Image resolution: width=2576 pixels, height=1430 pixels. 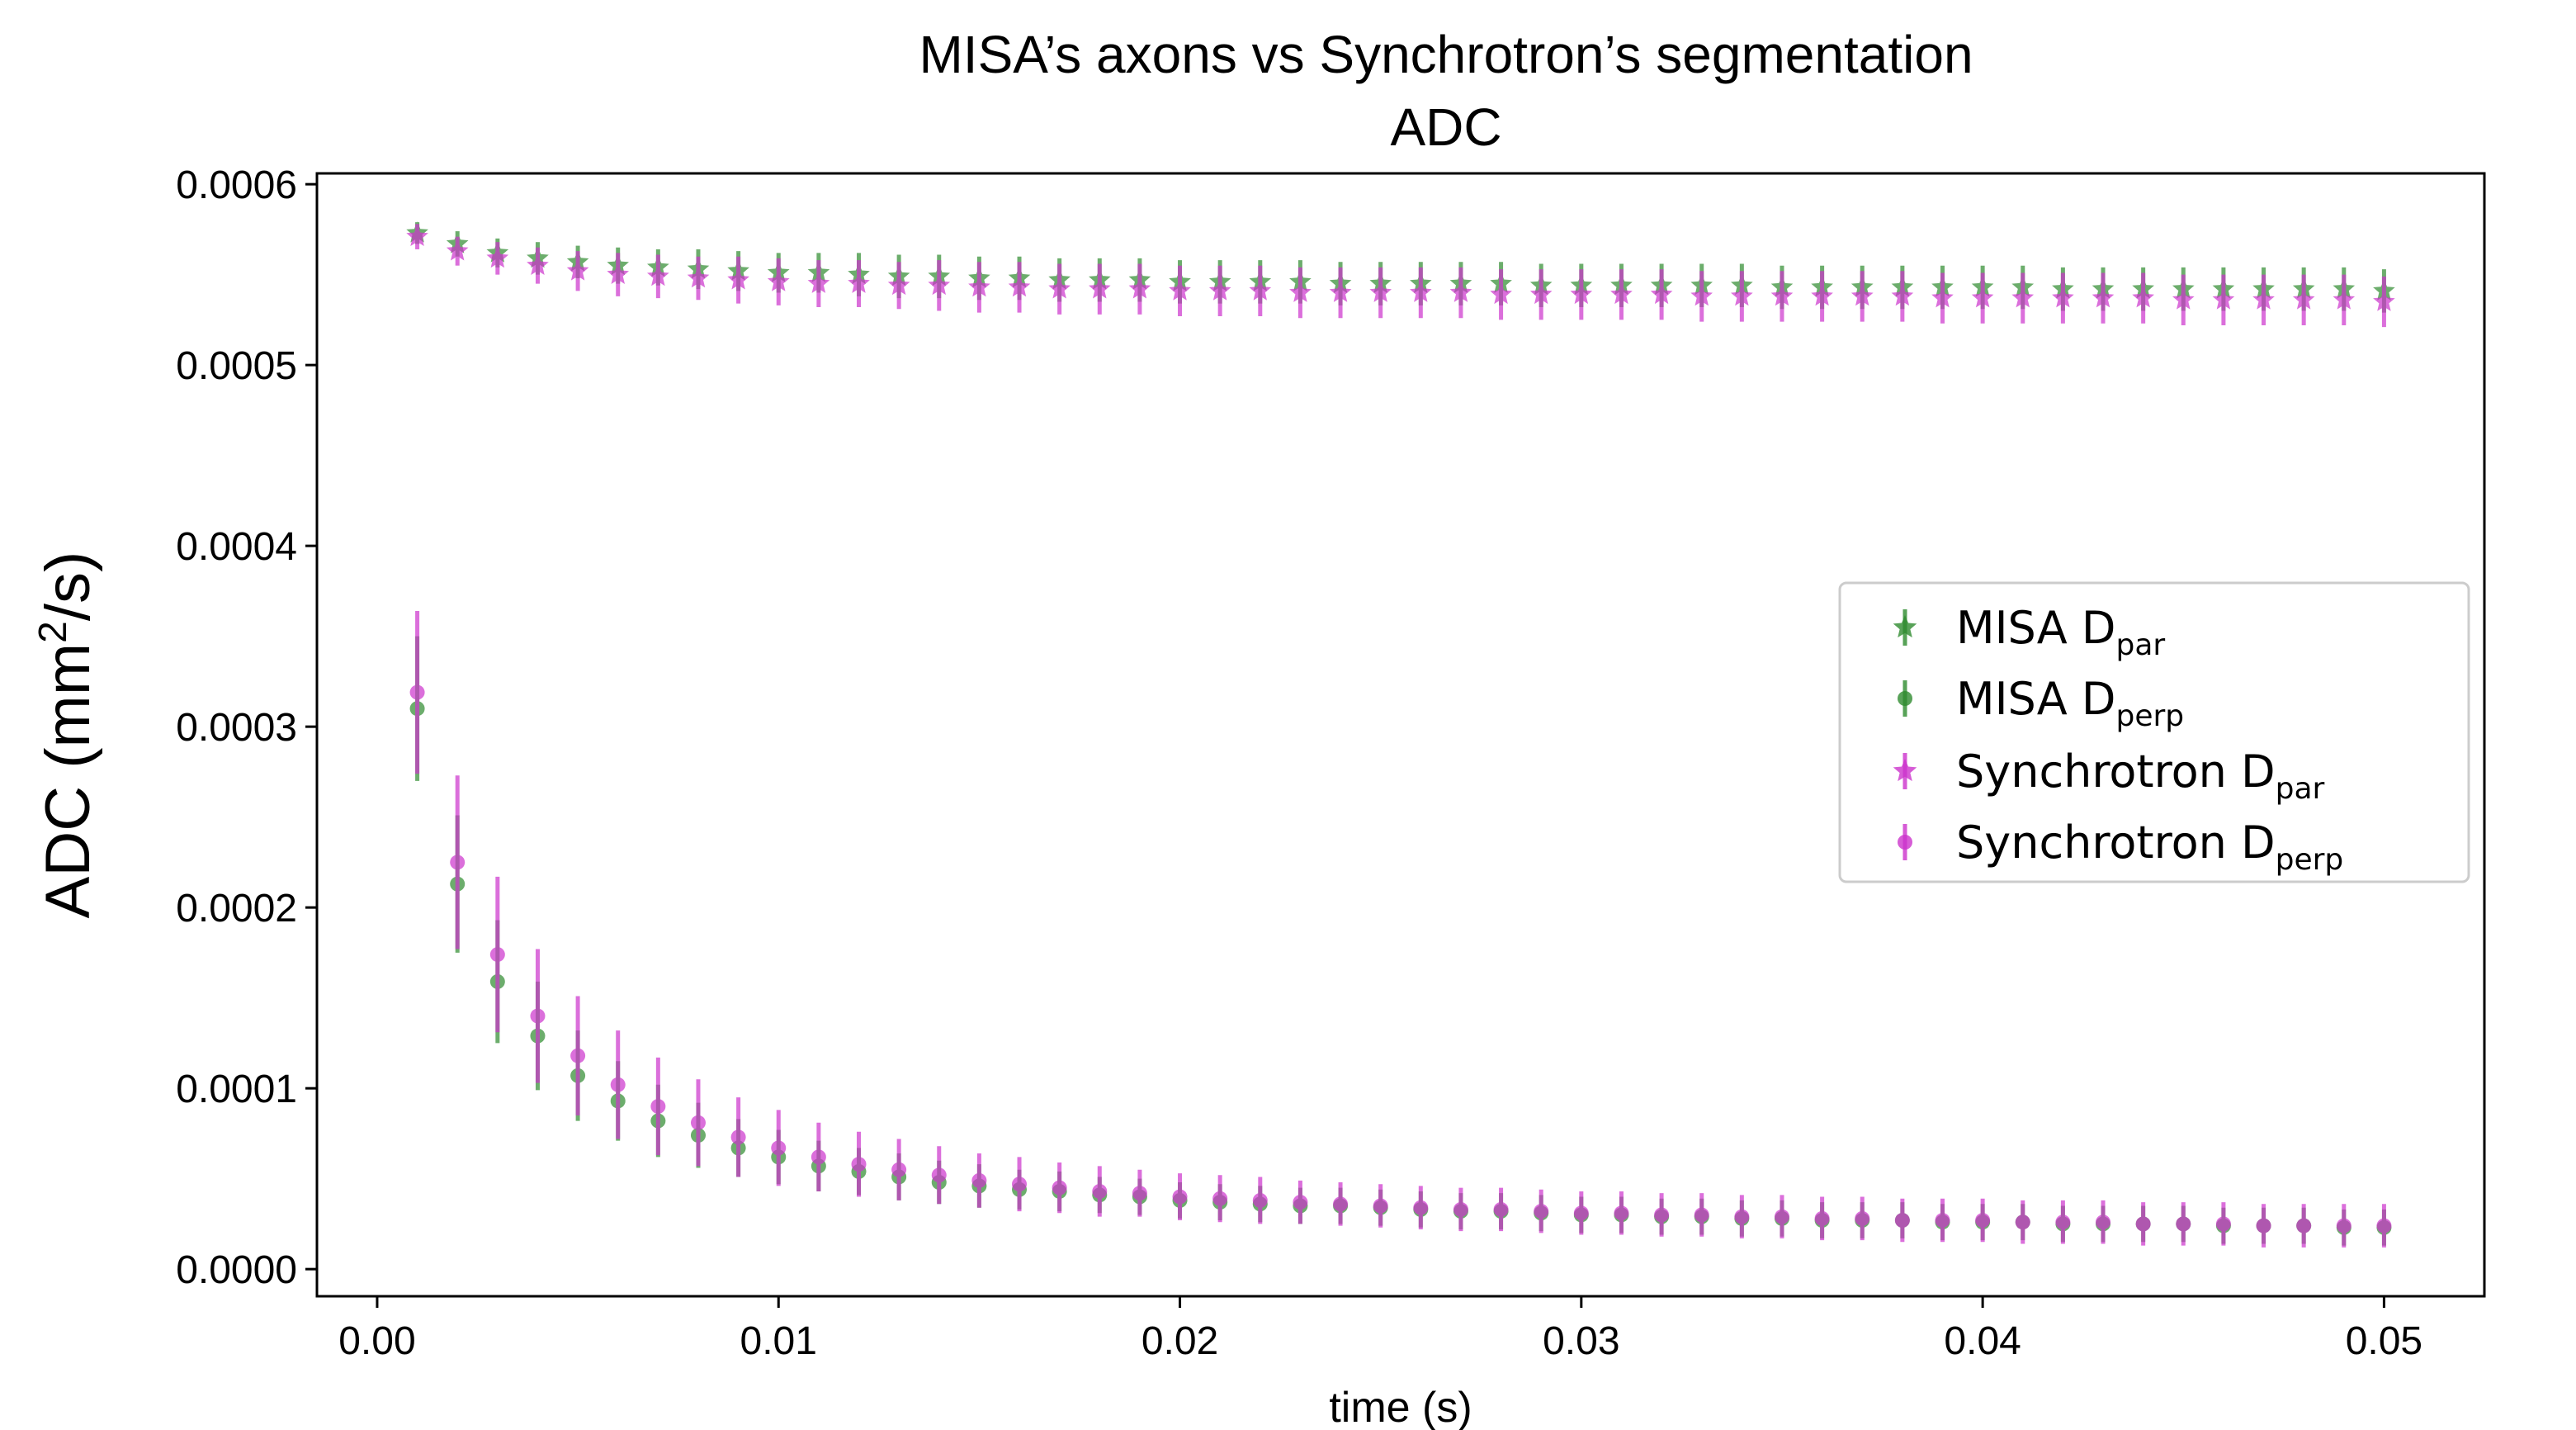 I want to click on legend-box, so click(x=2154, y=732).